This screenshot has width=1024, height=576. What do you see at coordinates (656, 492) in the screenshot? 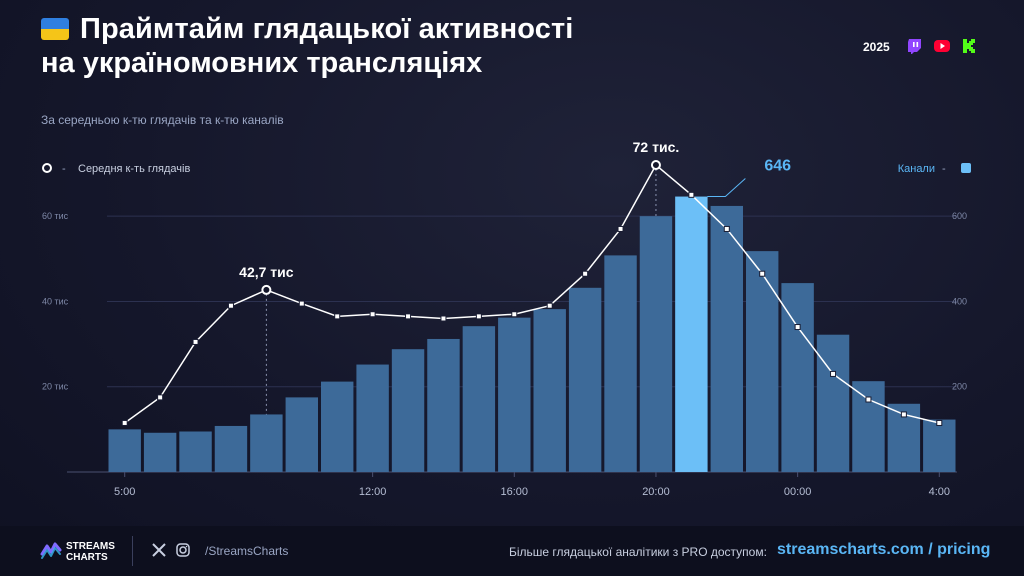
I see `x-tick-label: 20:00` at bounding box center [656, 492].